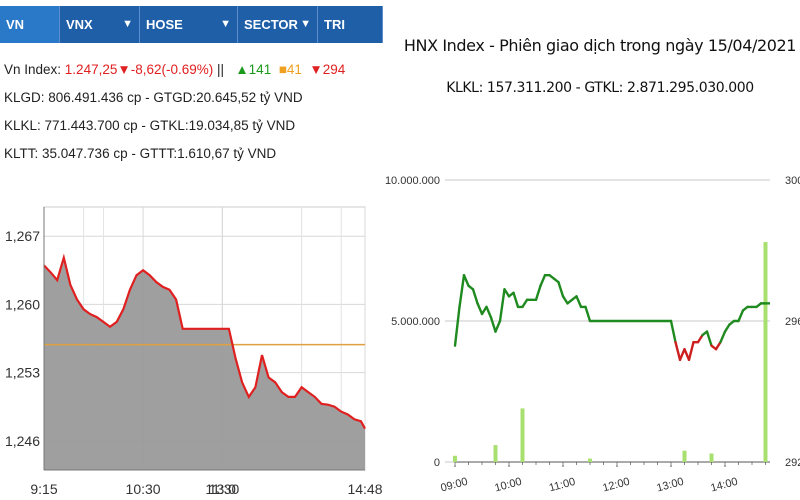 The image size is (800, 500). Describe the element at coordinates (79, 24) in the screenshot. I see `tab-label: VNX` at that location.